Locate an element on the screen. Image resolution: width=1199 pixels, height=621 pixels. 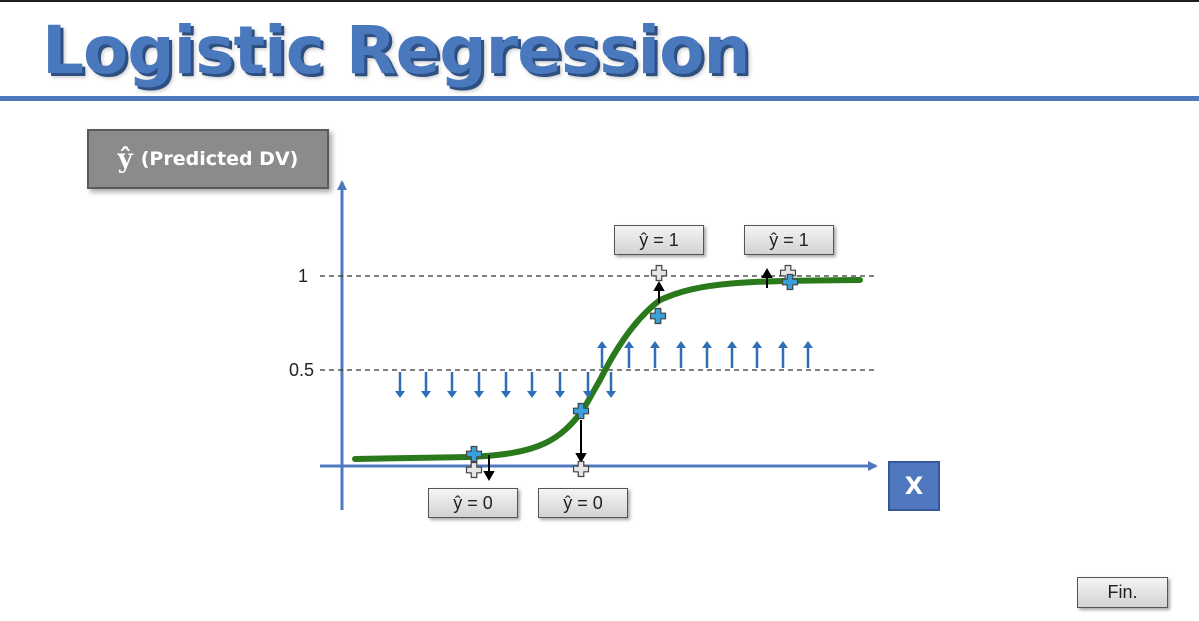
fin-button: Fin. is located at coordinates (1122, 592).